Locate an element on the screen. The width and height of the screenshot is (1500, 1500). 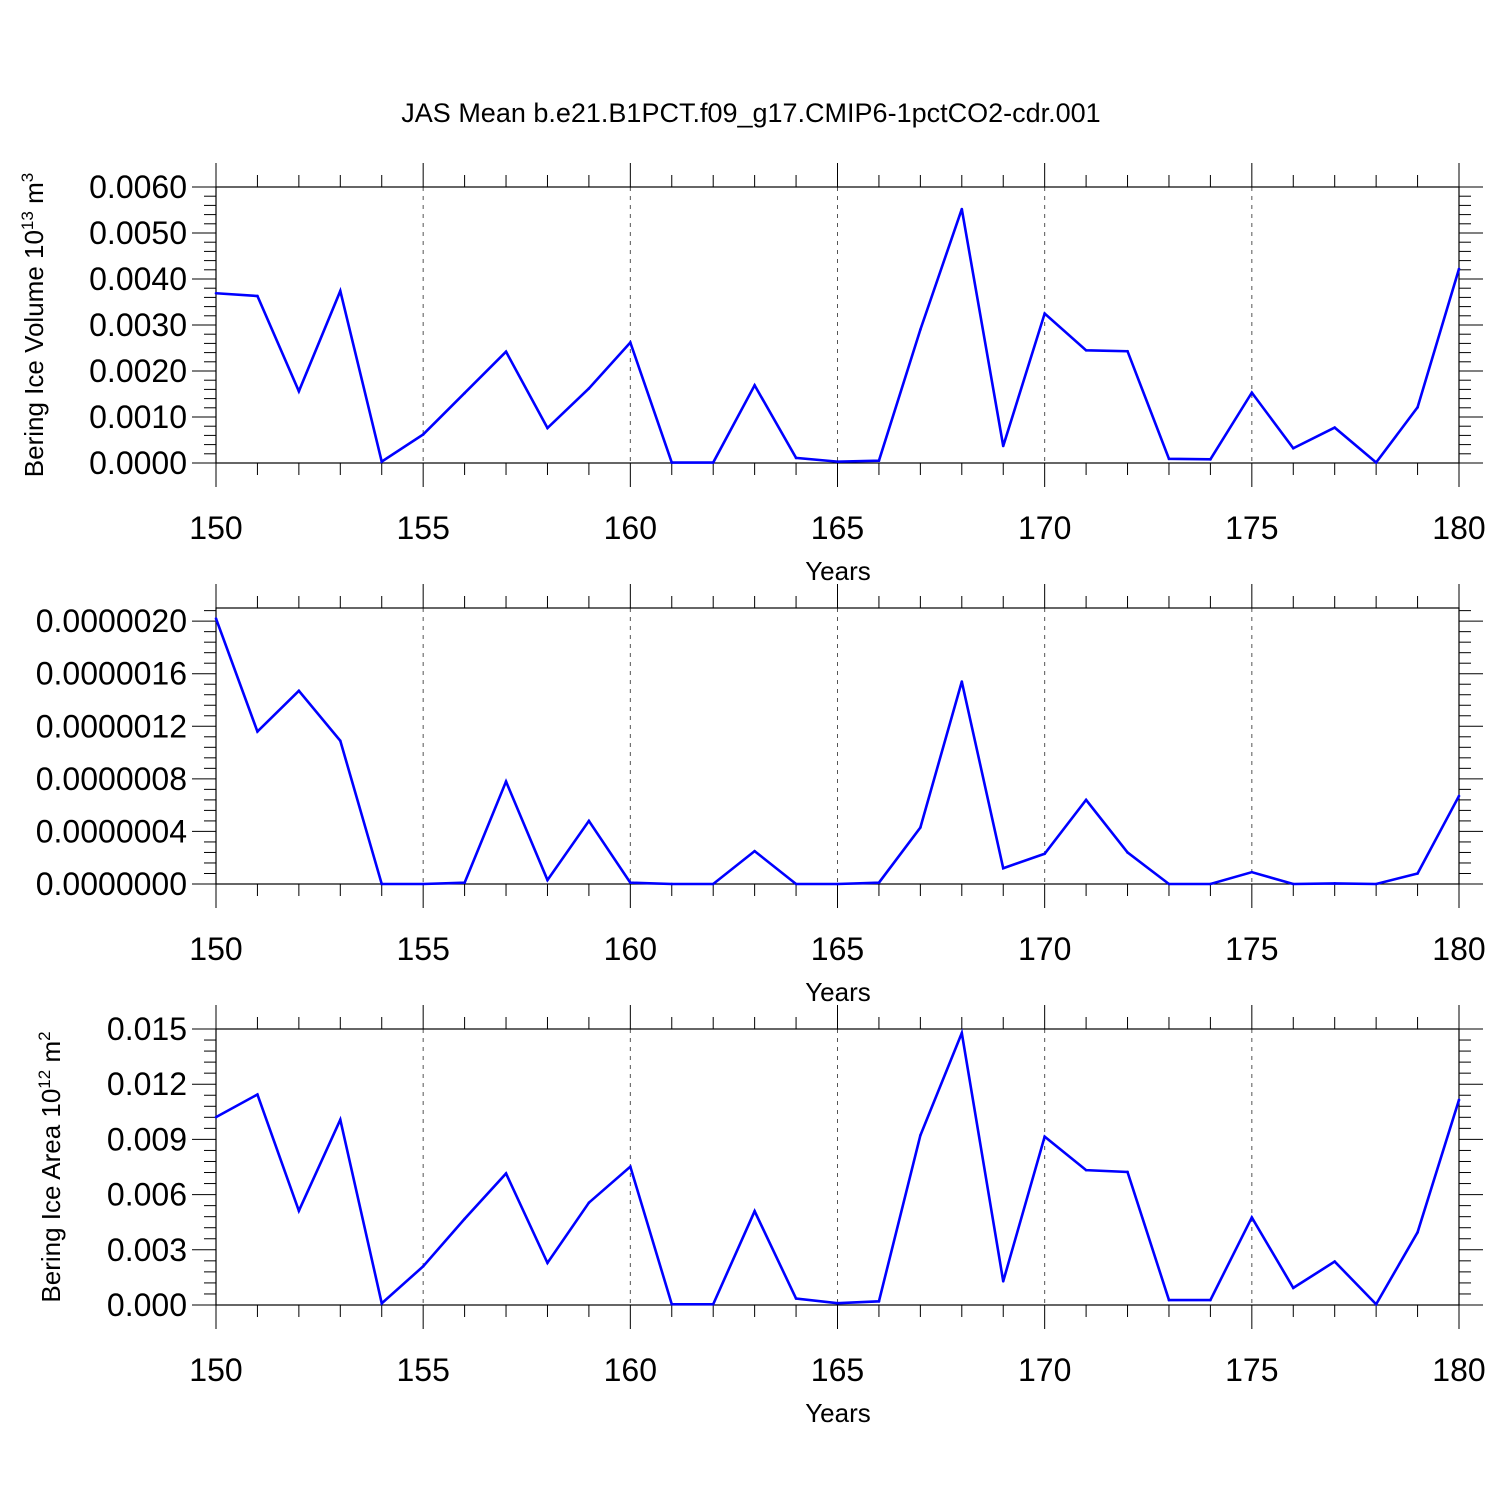
y-tick-label: 0.0030 is located at coordinates (138, 325).